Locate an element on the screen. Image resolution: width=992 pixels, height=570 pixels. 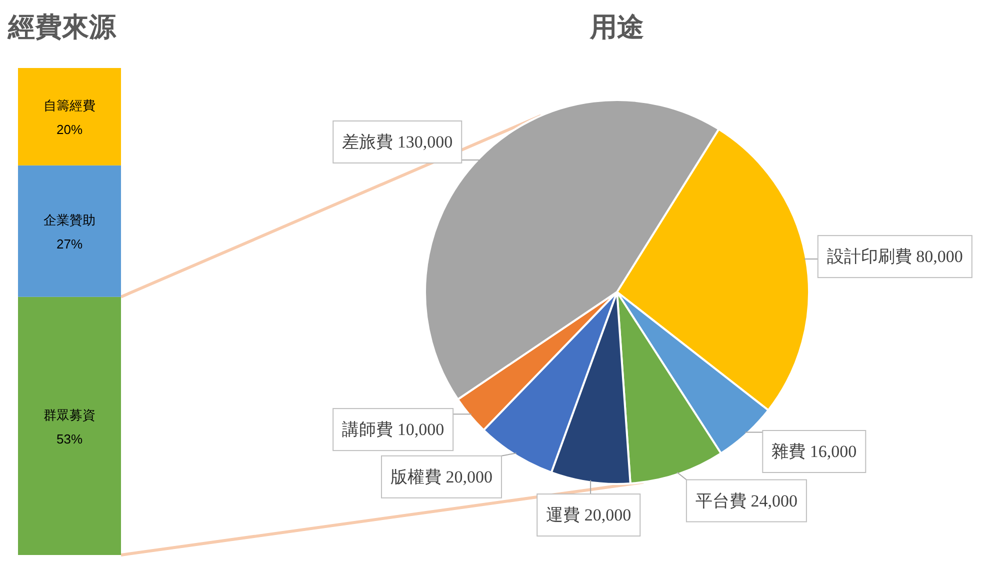
series-label: 群眾募資 is located at coordinates (70, 414).